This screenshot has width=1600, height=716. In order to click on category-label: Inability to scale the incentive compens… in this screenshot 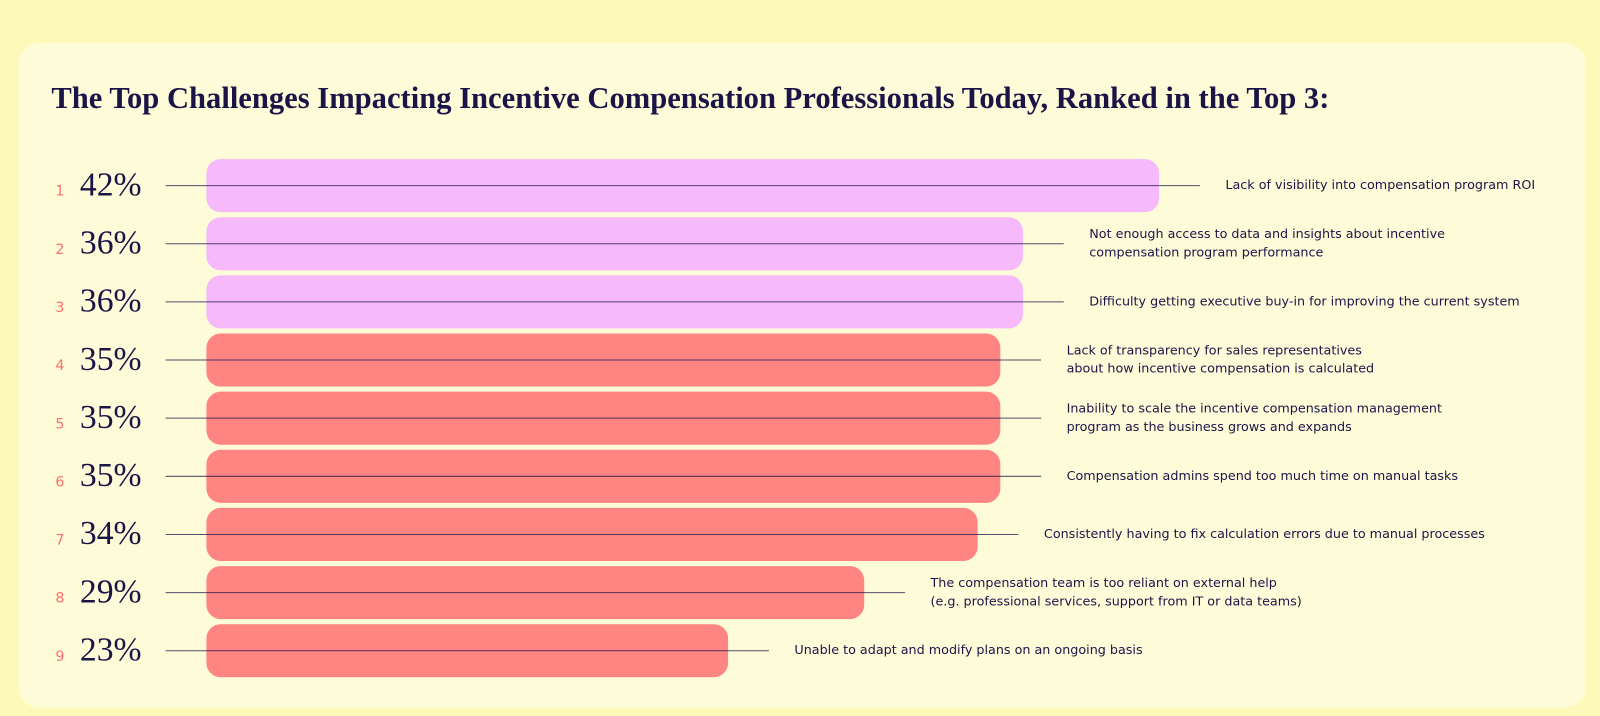, I will do `click(1254, 408)`.